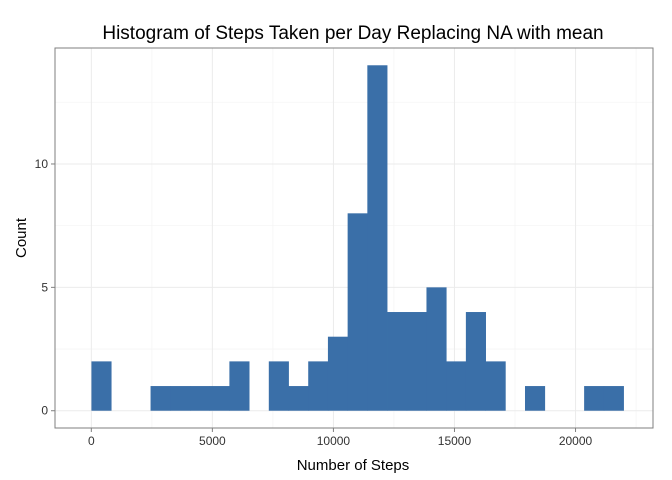 This screenshot has height=480, width=672. What do you see at coordinates (353, 465) in the screenshot?
I see `x-axis-title: Number of Steps` at bounding box center [353, 465].